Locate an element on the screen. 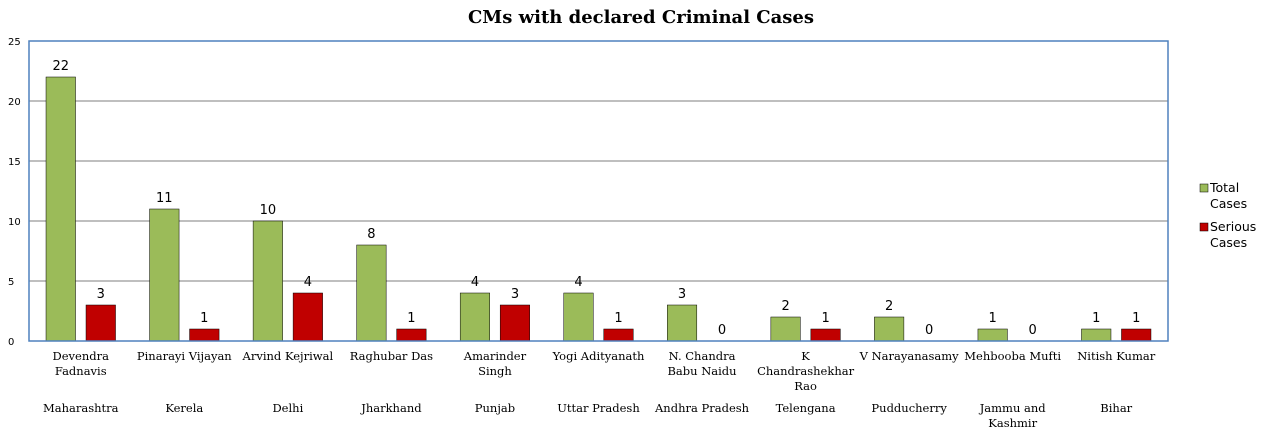 This screenshot has height=430, width=1281. data-label: 8 is located at coordinates (371, 234).